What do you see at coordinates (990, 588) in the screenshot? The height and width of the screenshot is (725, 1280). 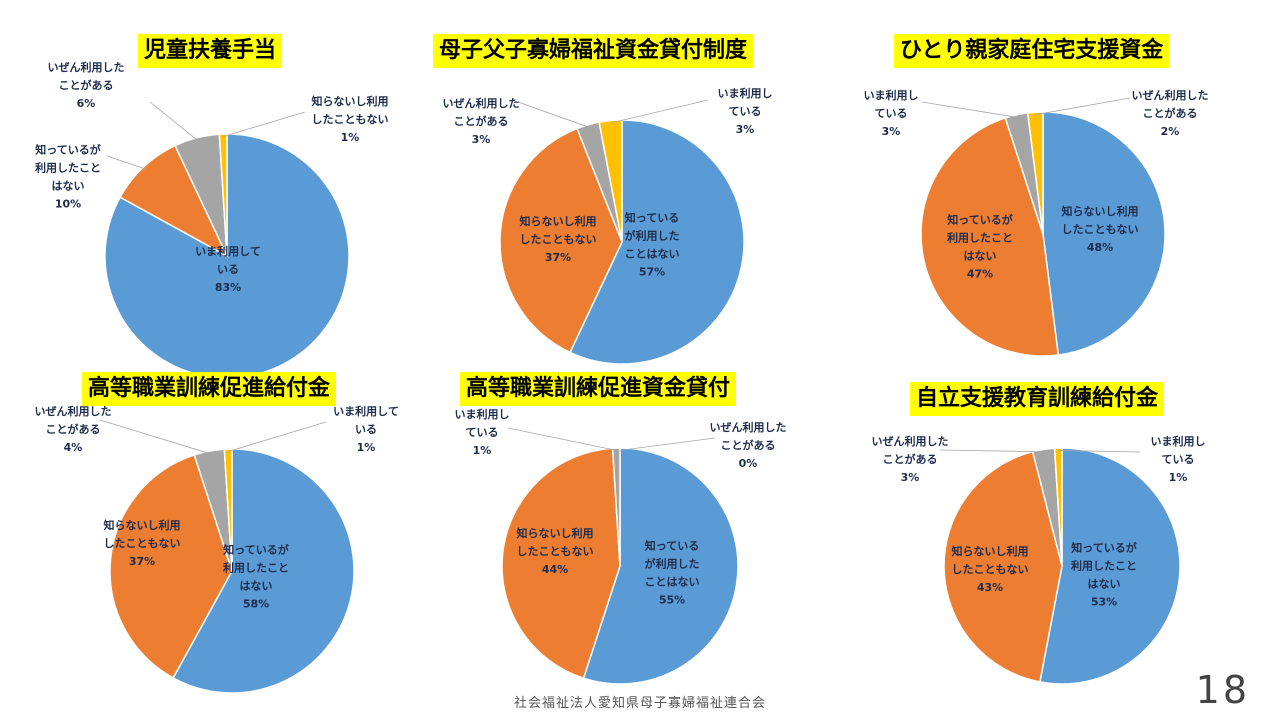 I see `data-label-percent: 43%` at bounding box center [990, 588].